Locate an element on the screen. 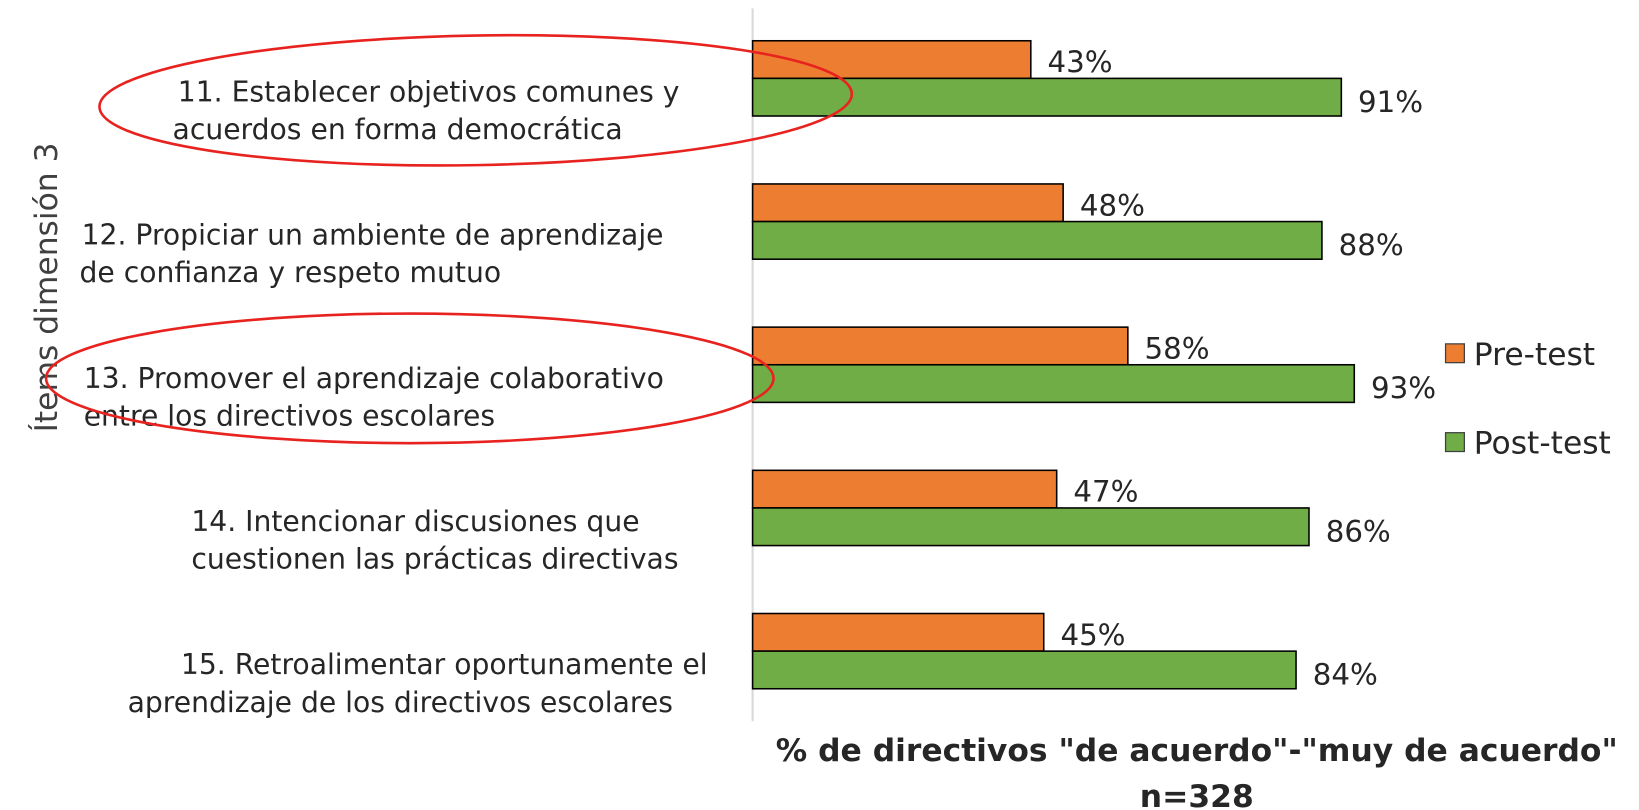 This screenshot has width=1639, height=810. data-label: 91% is located at coordinates (1390, 102).